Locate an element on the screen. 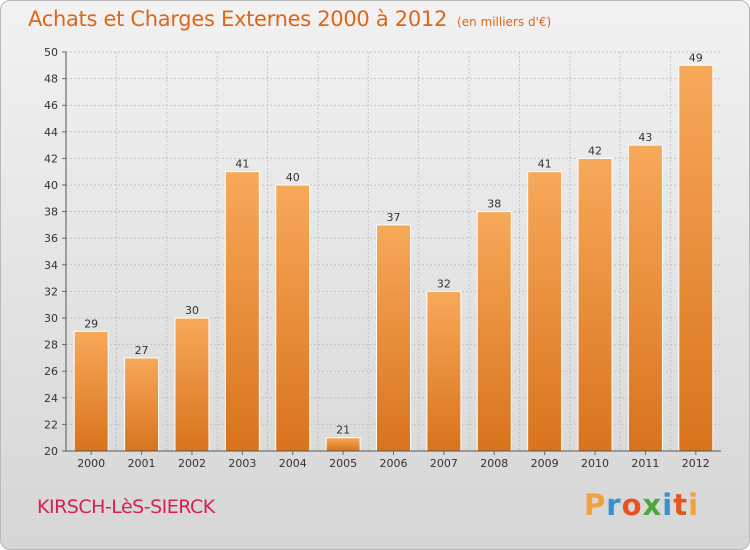  data-label: 37 is located at coordinates (394, 217).